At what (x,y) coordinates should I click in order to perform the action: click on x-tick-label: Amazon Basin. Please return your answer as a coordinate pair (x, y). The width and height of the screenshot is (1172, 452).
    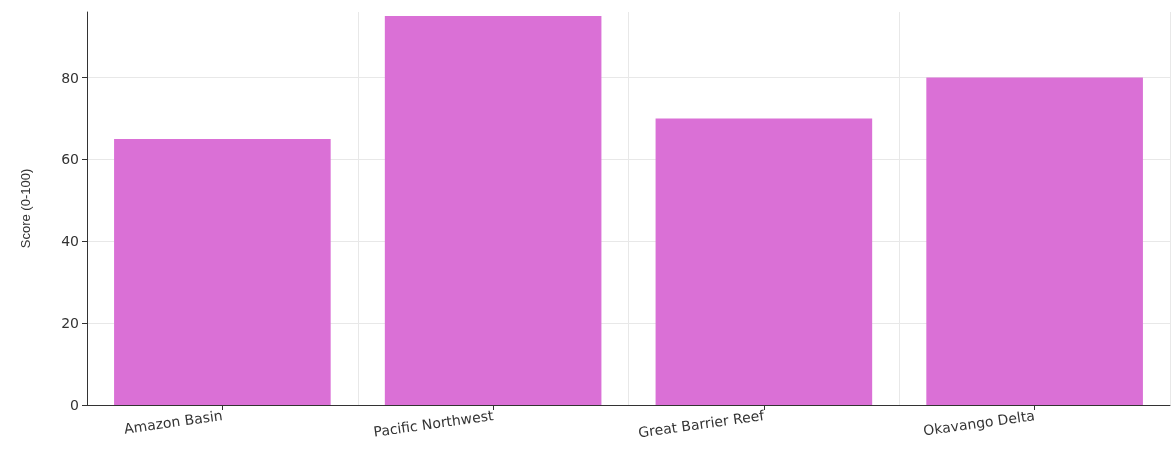
    Looking at the image, I should click on (173, 422).